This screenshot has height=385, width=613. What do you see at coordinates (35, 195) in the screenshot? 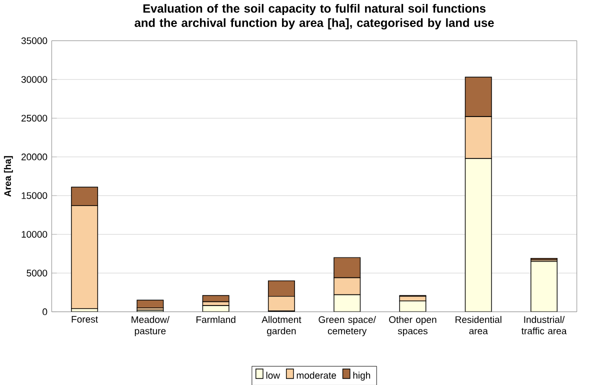
I see `y-tick-label: 15000` at bounding box center [35, 195].